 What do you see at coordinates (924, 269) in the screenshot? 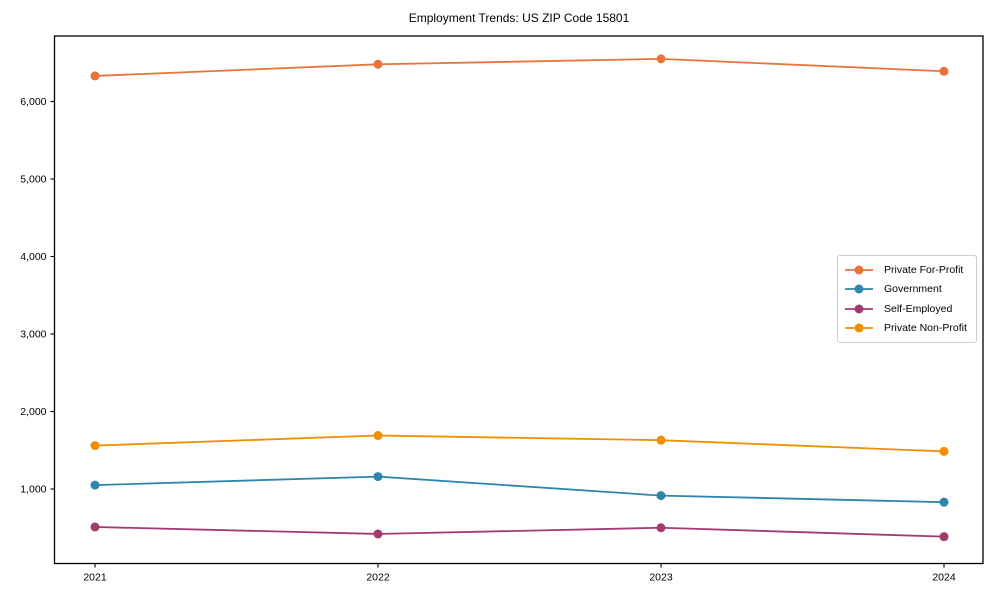
I see `legend-label: Private For-Profit` at bounding box center [924, 269].